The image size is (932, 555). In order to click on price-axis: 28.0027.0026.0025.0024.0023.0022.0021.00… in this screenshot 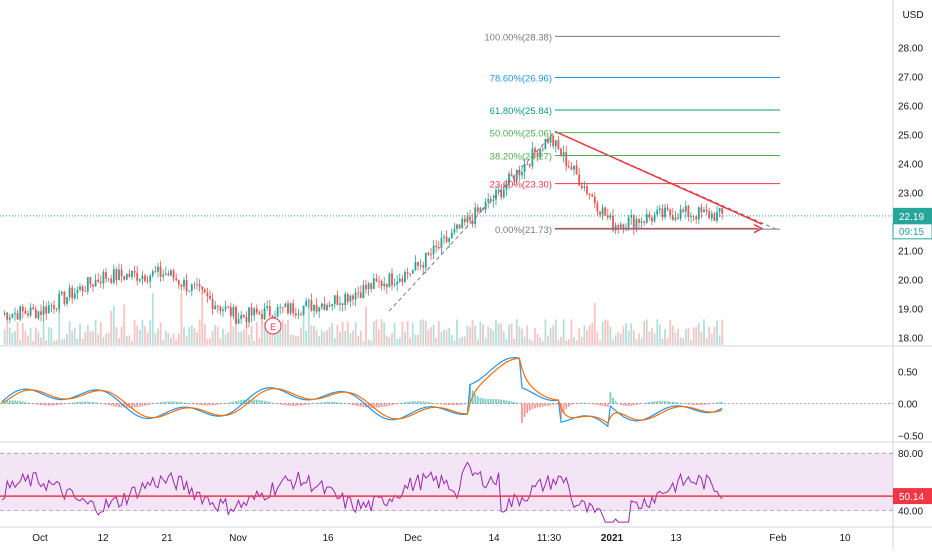, I will do `click(911, 280)`.